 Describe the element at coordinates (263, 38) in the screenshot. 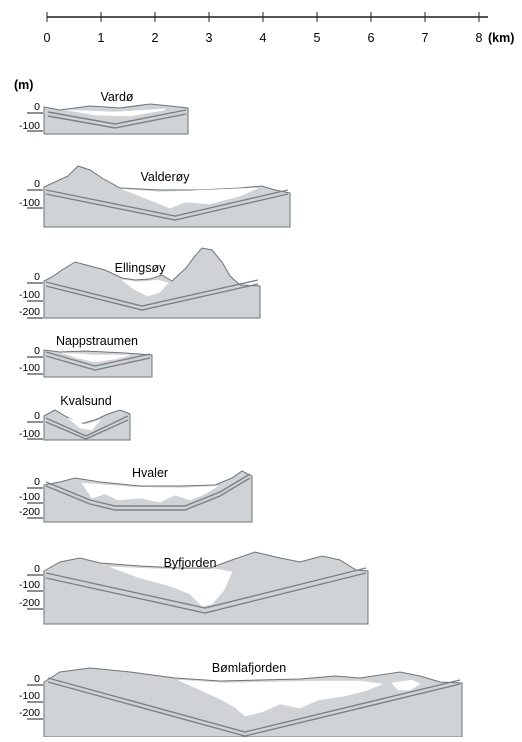

I see `scale-tick-label: 4` at that location.